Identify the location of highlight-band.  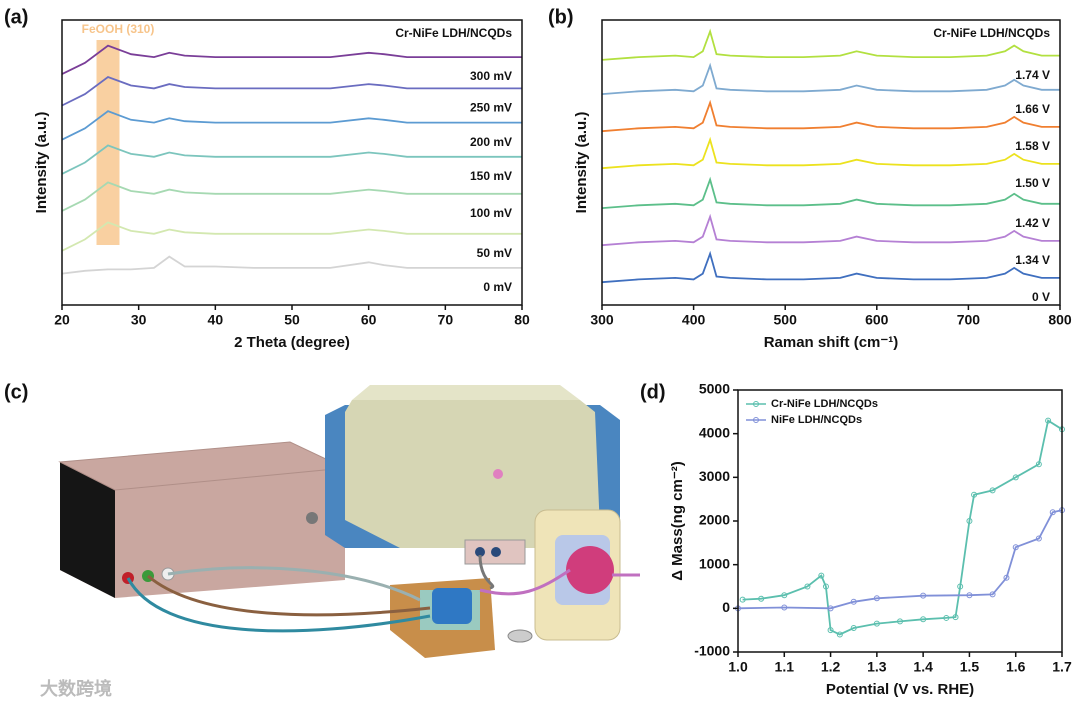
(108, 142).